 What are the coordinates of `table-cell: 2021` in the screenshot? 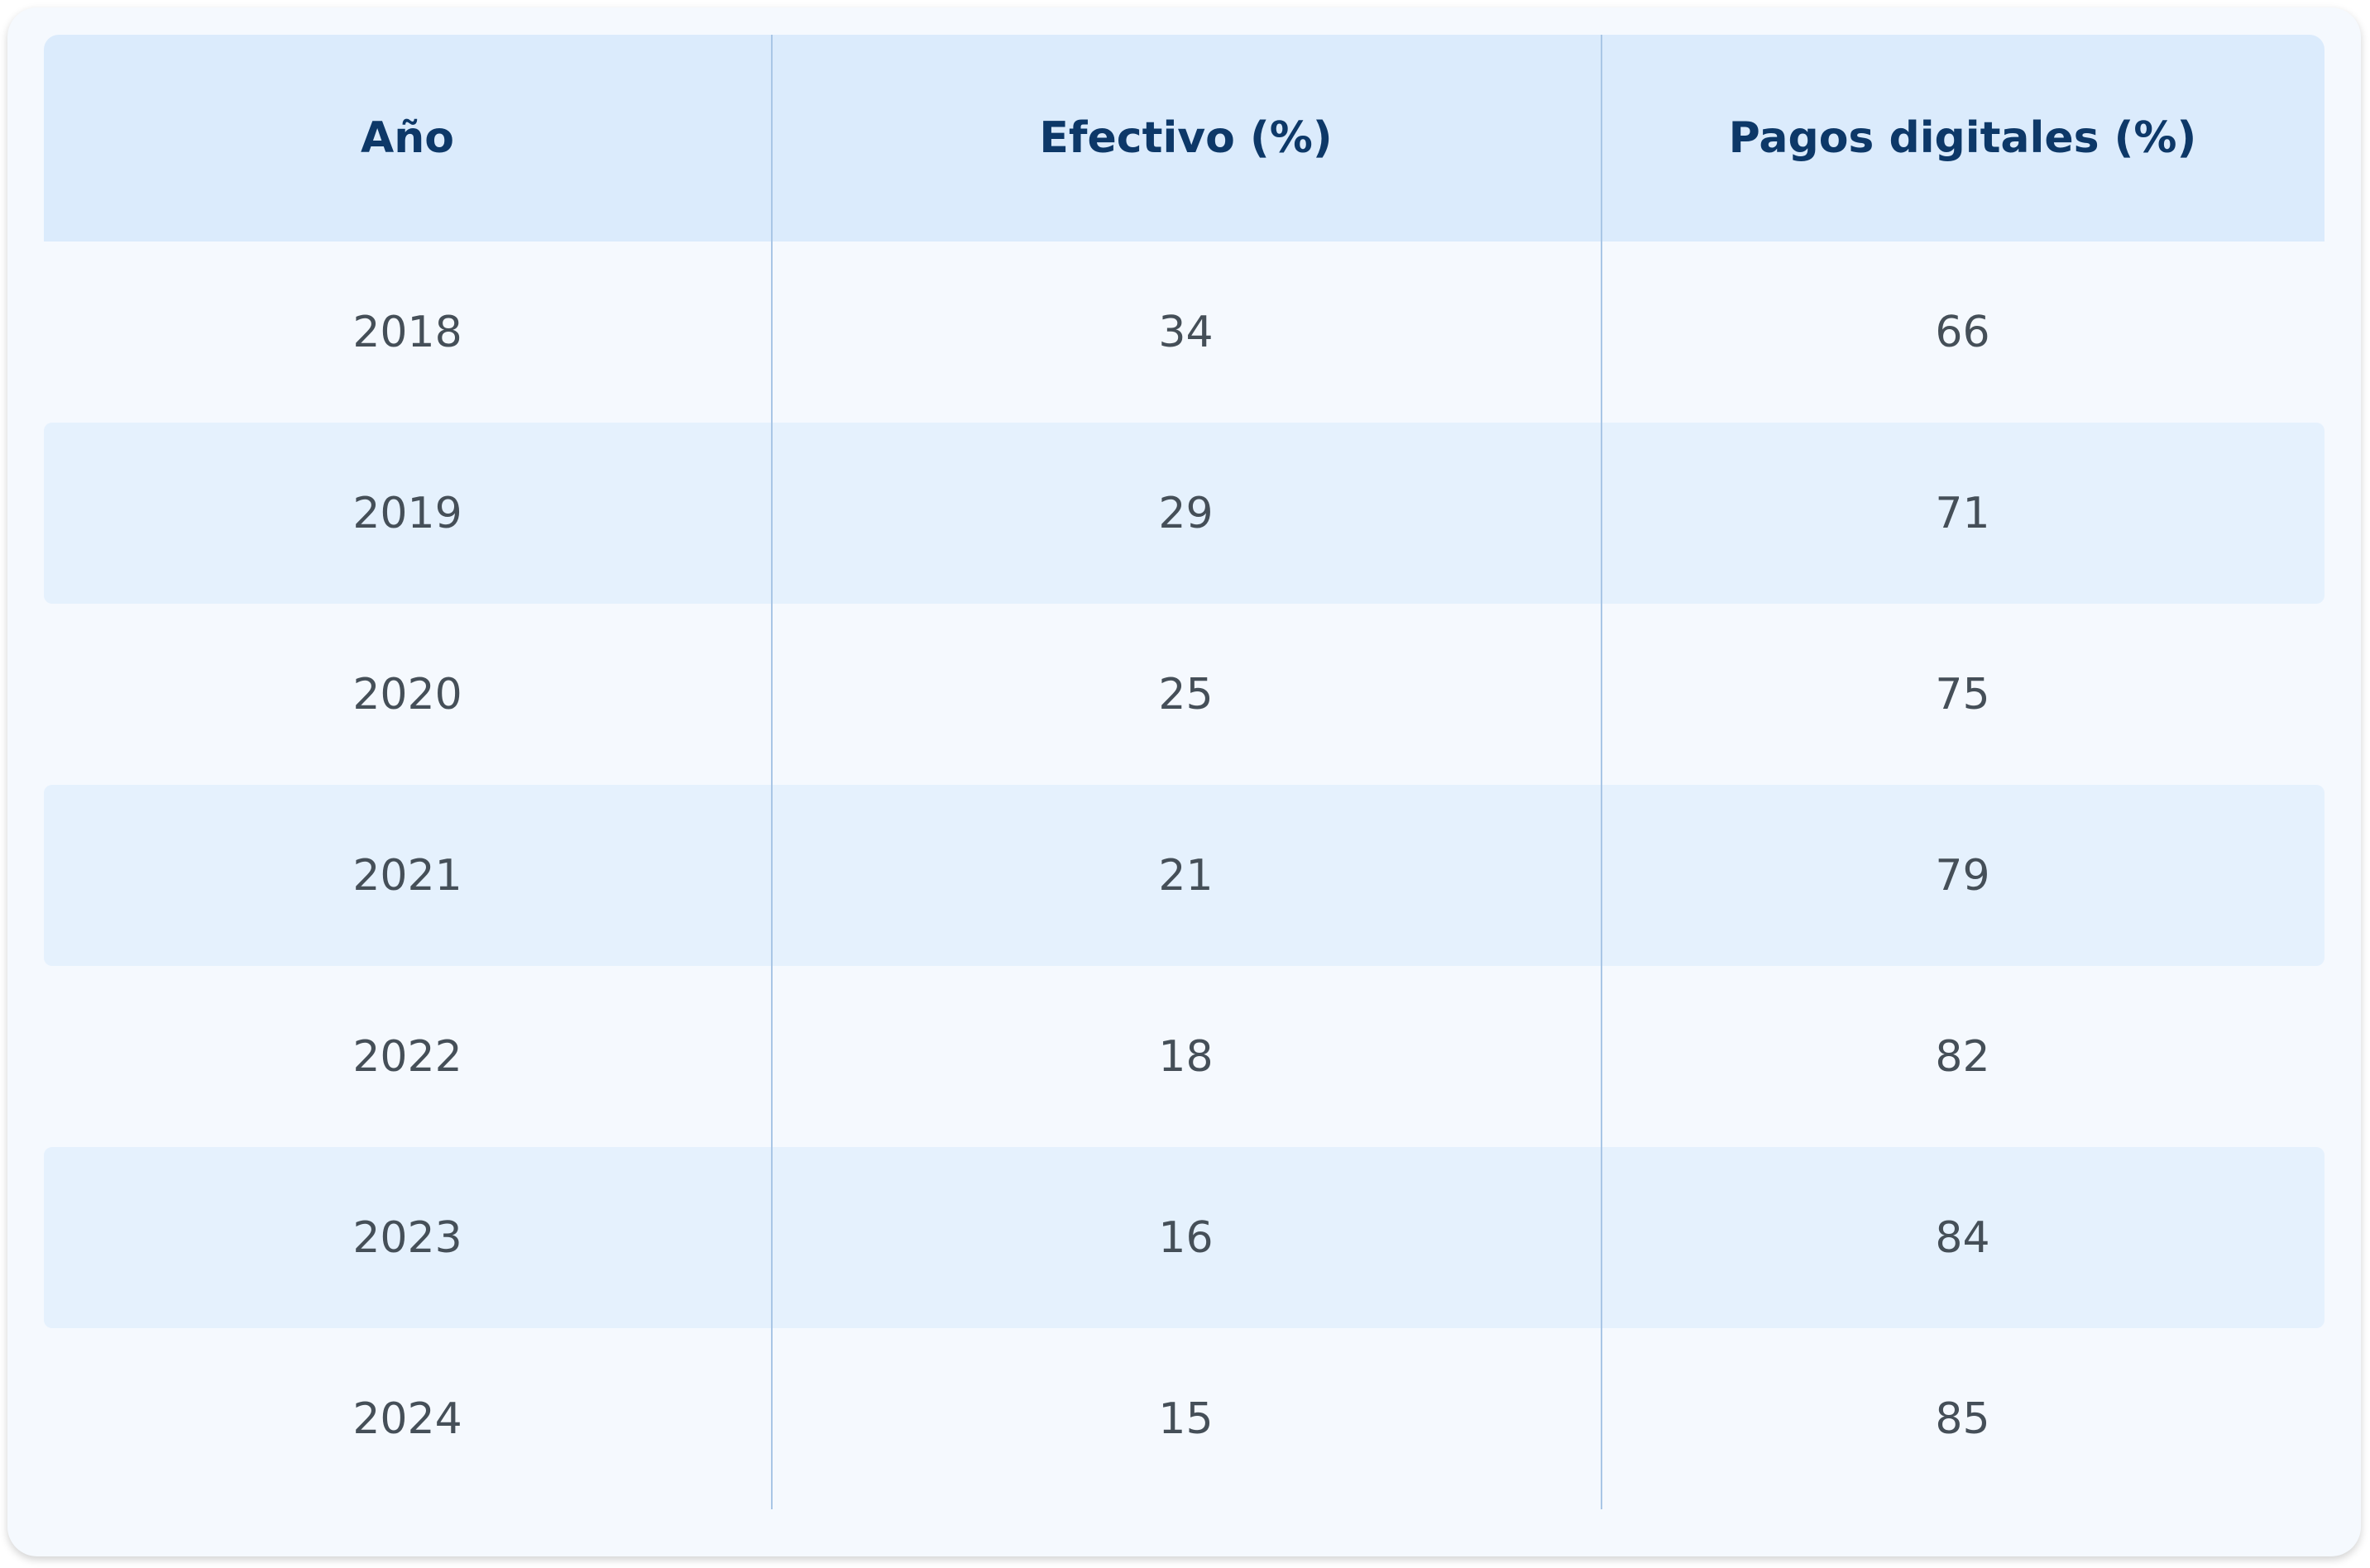 It's located at (407, 875).